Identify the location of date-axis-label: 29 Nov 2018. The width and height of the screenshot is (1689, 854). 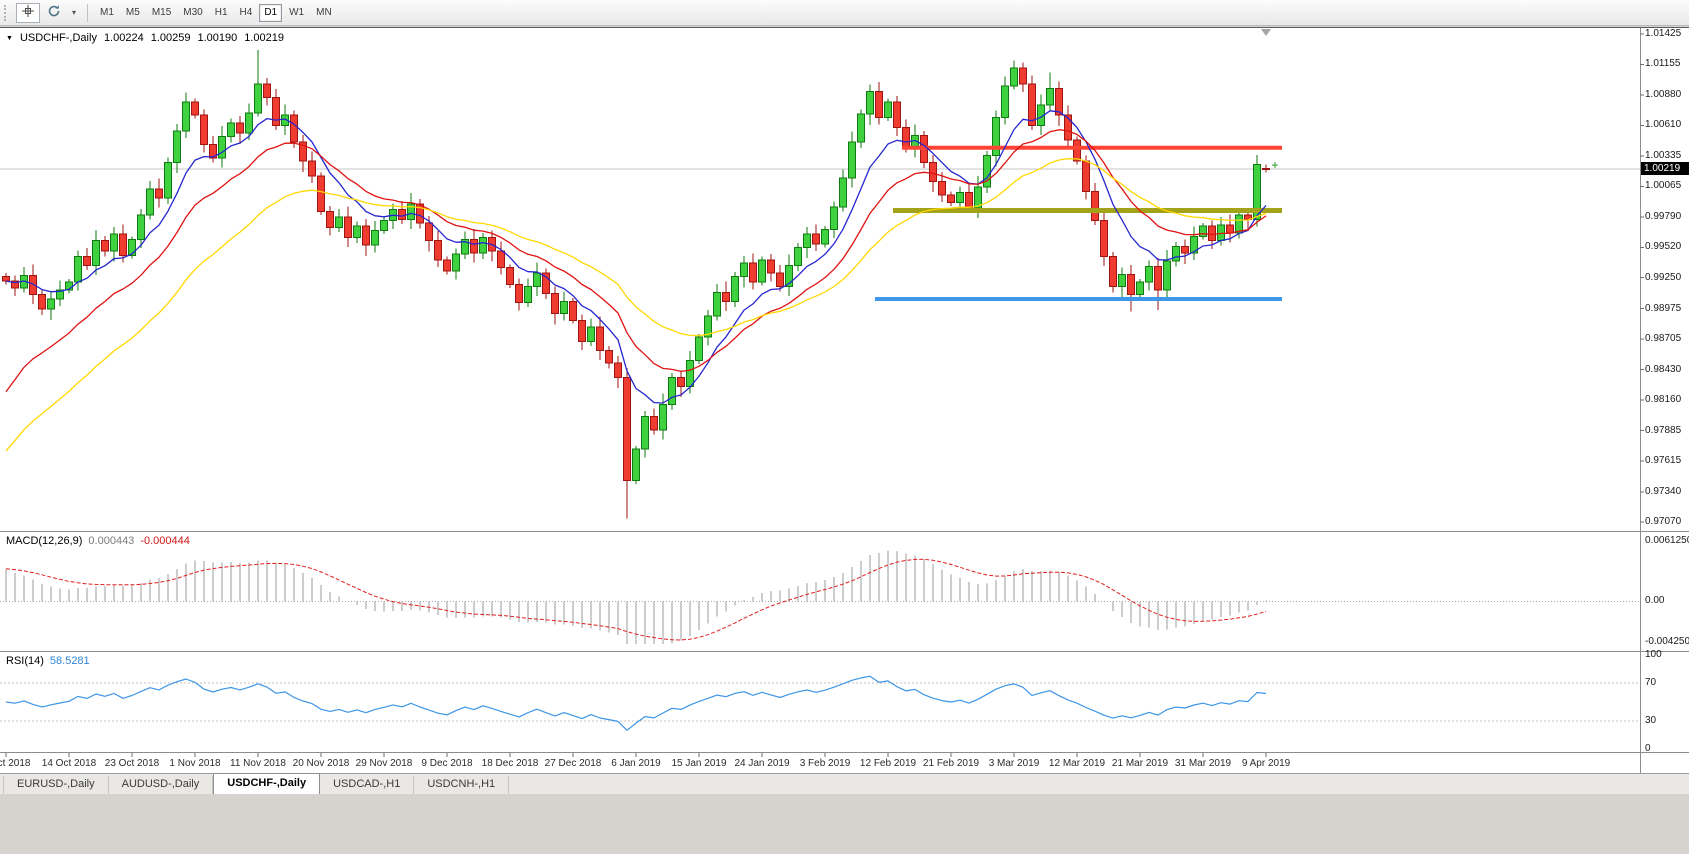
(384, 763).